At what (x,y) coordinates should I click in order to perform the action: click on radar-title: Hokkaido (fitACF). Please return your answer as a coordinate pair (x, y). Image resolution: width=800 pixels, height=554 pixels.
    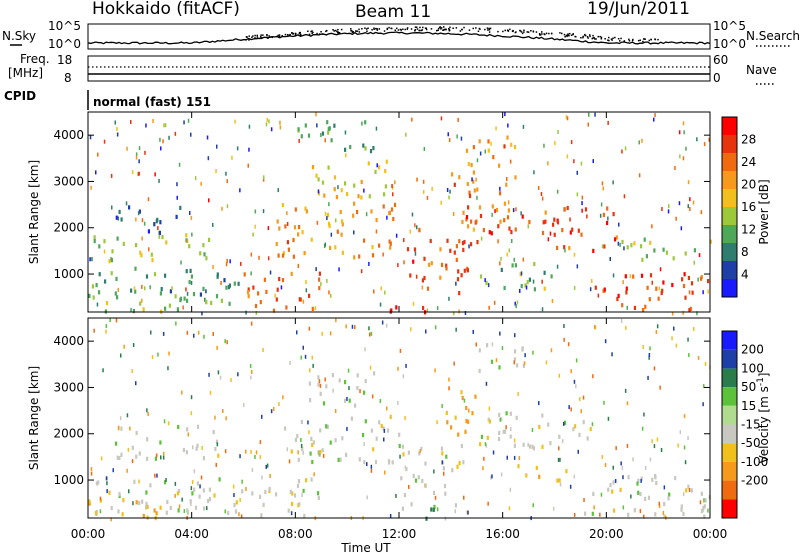
    Looking at the image, I should click on (166, 9).